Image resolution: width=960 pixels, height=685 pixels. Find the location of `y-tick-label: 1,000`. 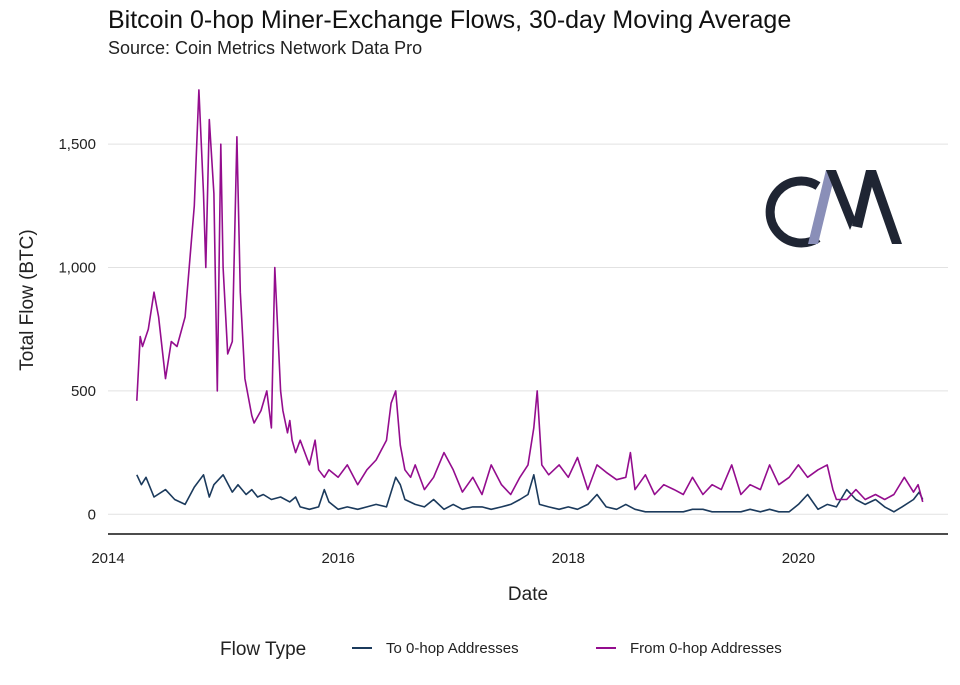

y-tick-label: 1,000 is located at coordinates (77, 268).